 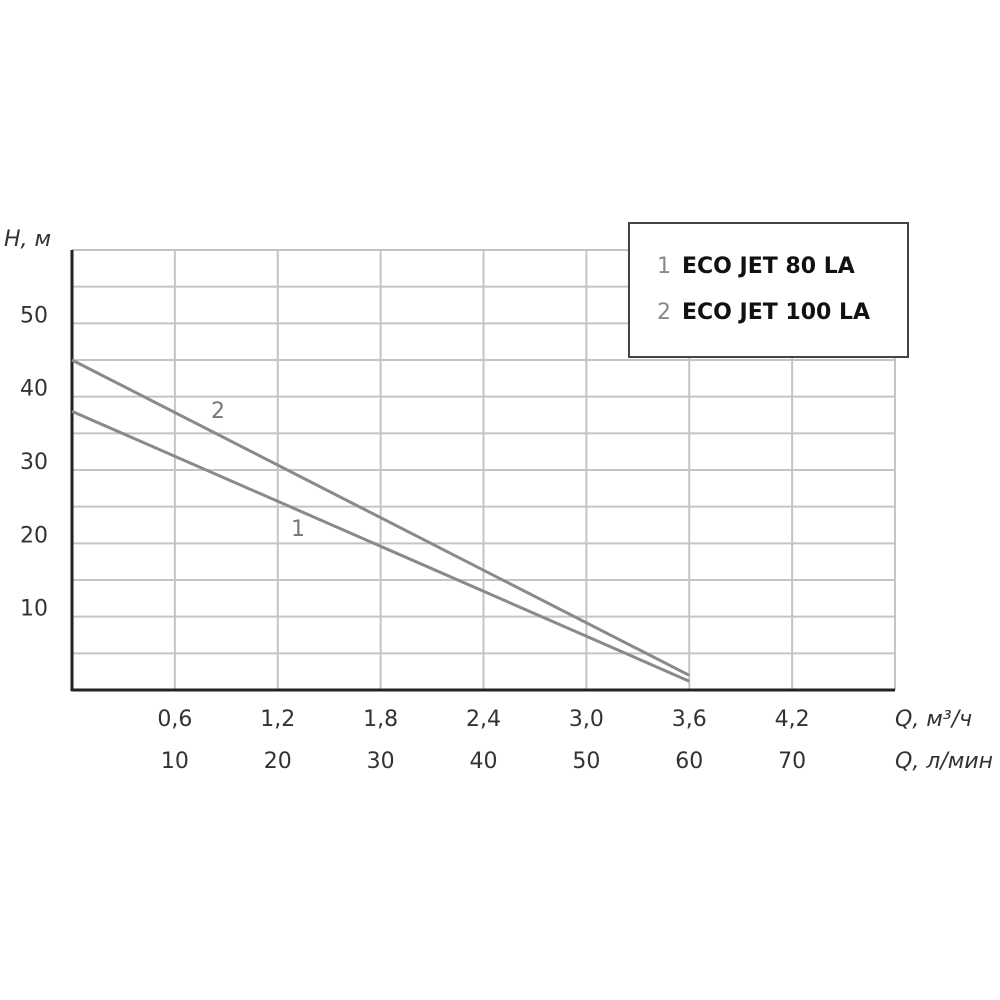 What do you see at coordinates (586, 719) in the screenshot?
I see `x-tick-label: 3,0` at bounding box center [586, 719].